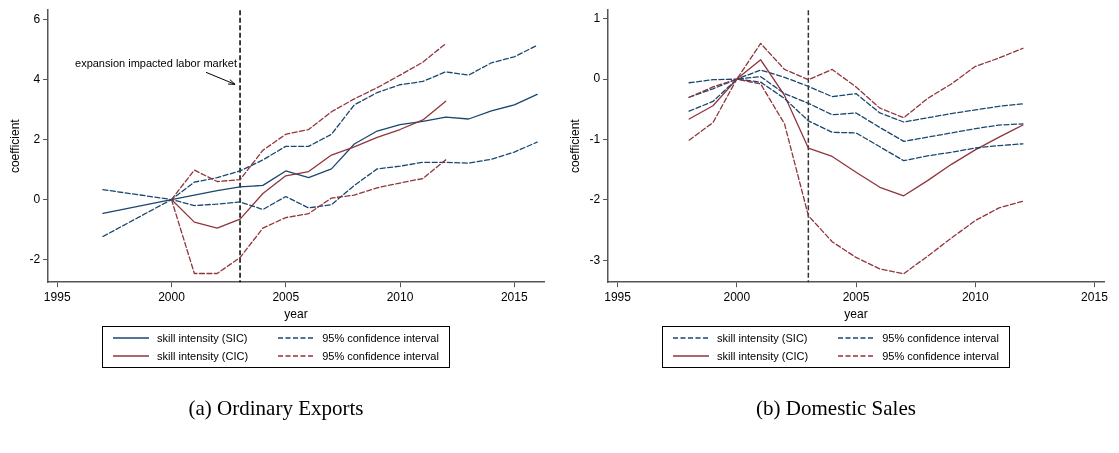 This screenshot has width=1119, height=453. Describe the element at coordinates (37, 138) in the screenshot. I see `y-tick-label: 2` at that location.